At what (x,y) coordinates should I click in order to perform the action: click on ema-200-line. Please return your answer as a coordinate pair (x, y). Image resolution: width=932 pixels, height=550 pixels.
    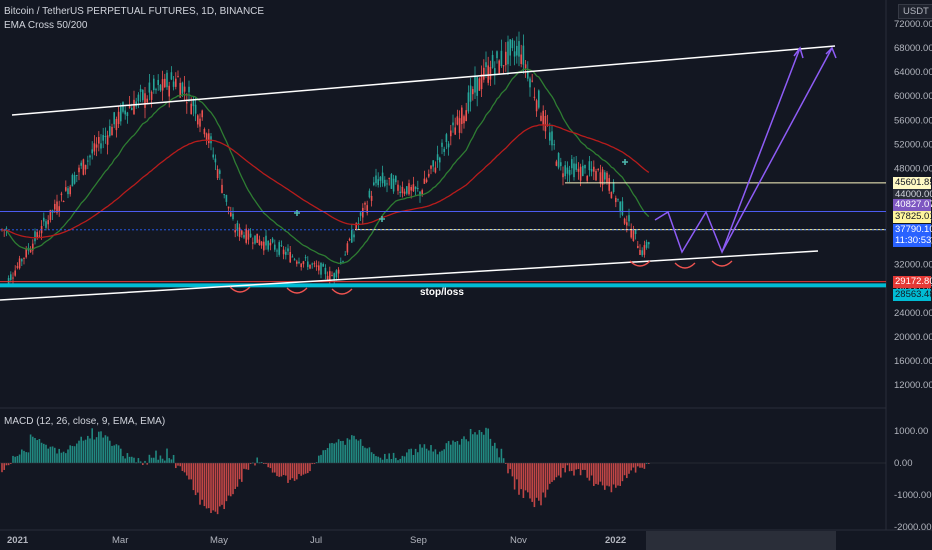
    Looking at the image, I should click on (325, 181).